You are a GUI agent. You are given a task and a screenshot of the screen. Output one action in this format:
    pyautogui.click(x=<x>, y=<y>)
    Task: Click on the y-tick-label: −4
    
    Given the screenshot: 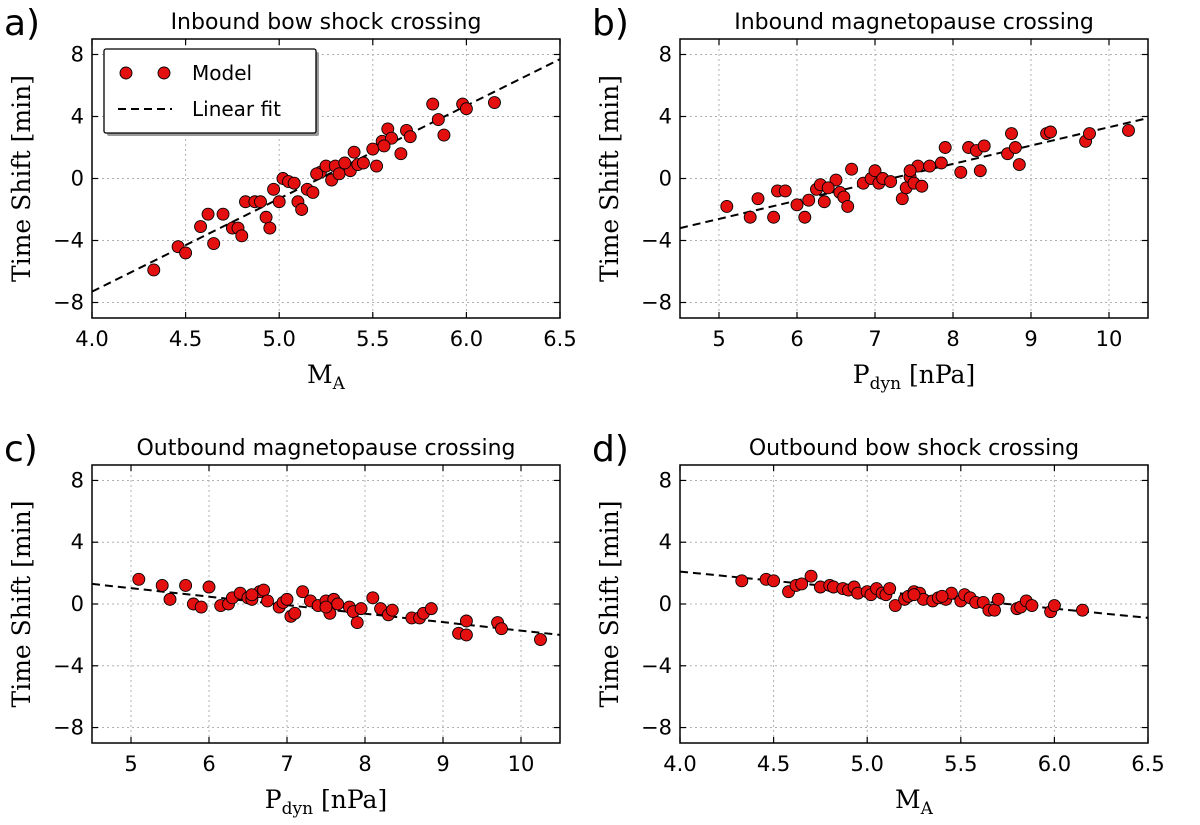 What is the action you would take?
    pyautogui.click(x=656, y=241)
    